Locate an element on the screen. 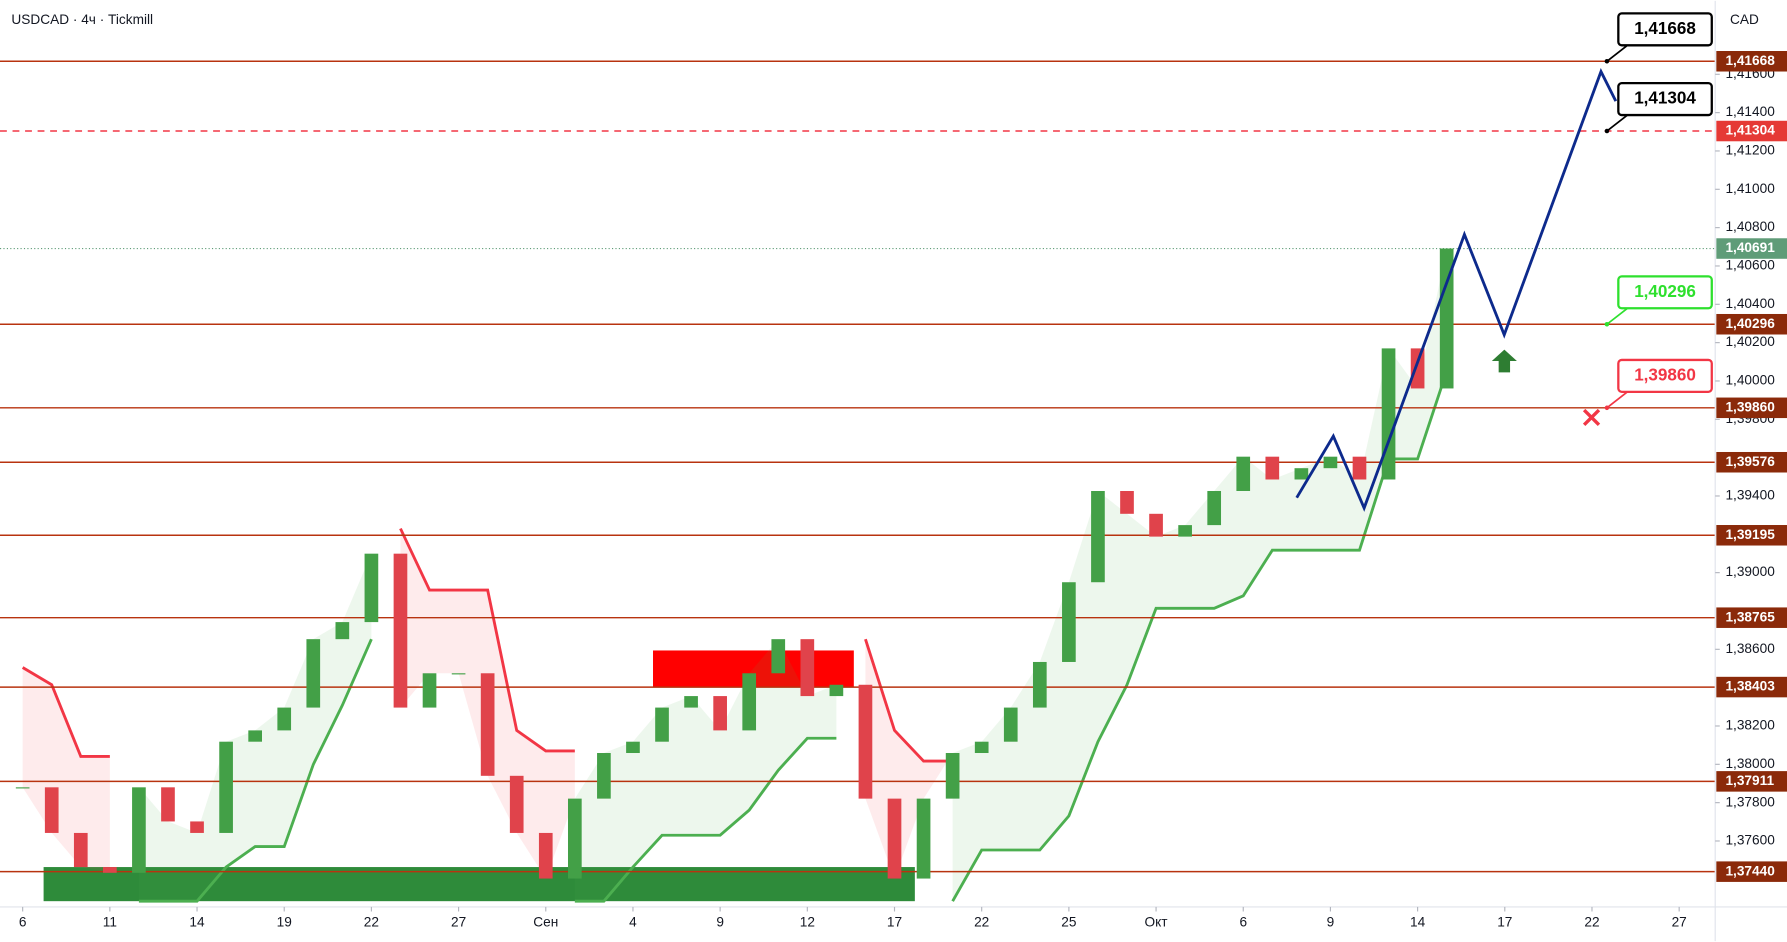  y-tick-label: 1,40200 is located at coordinates (1750, 341).